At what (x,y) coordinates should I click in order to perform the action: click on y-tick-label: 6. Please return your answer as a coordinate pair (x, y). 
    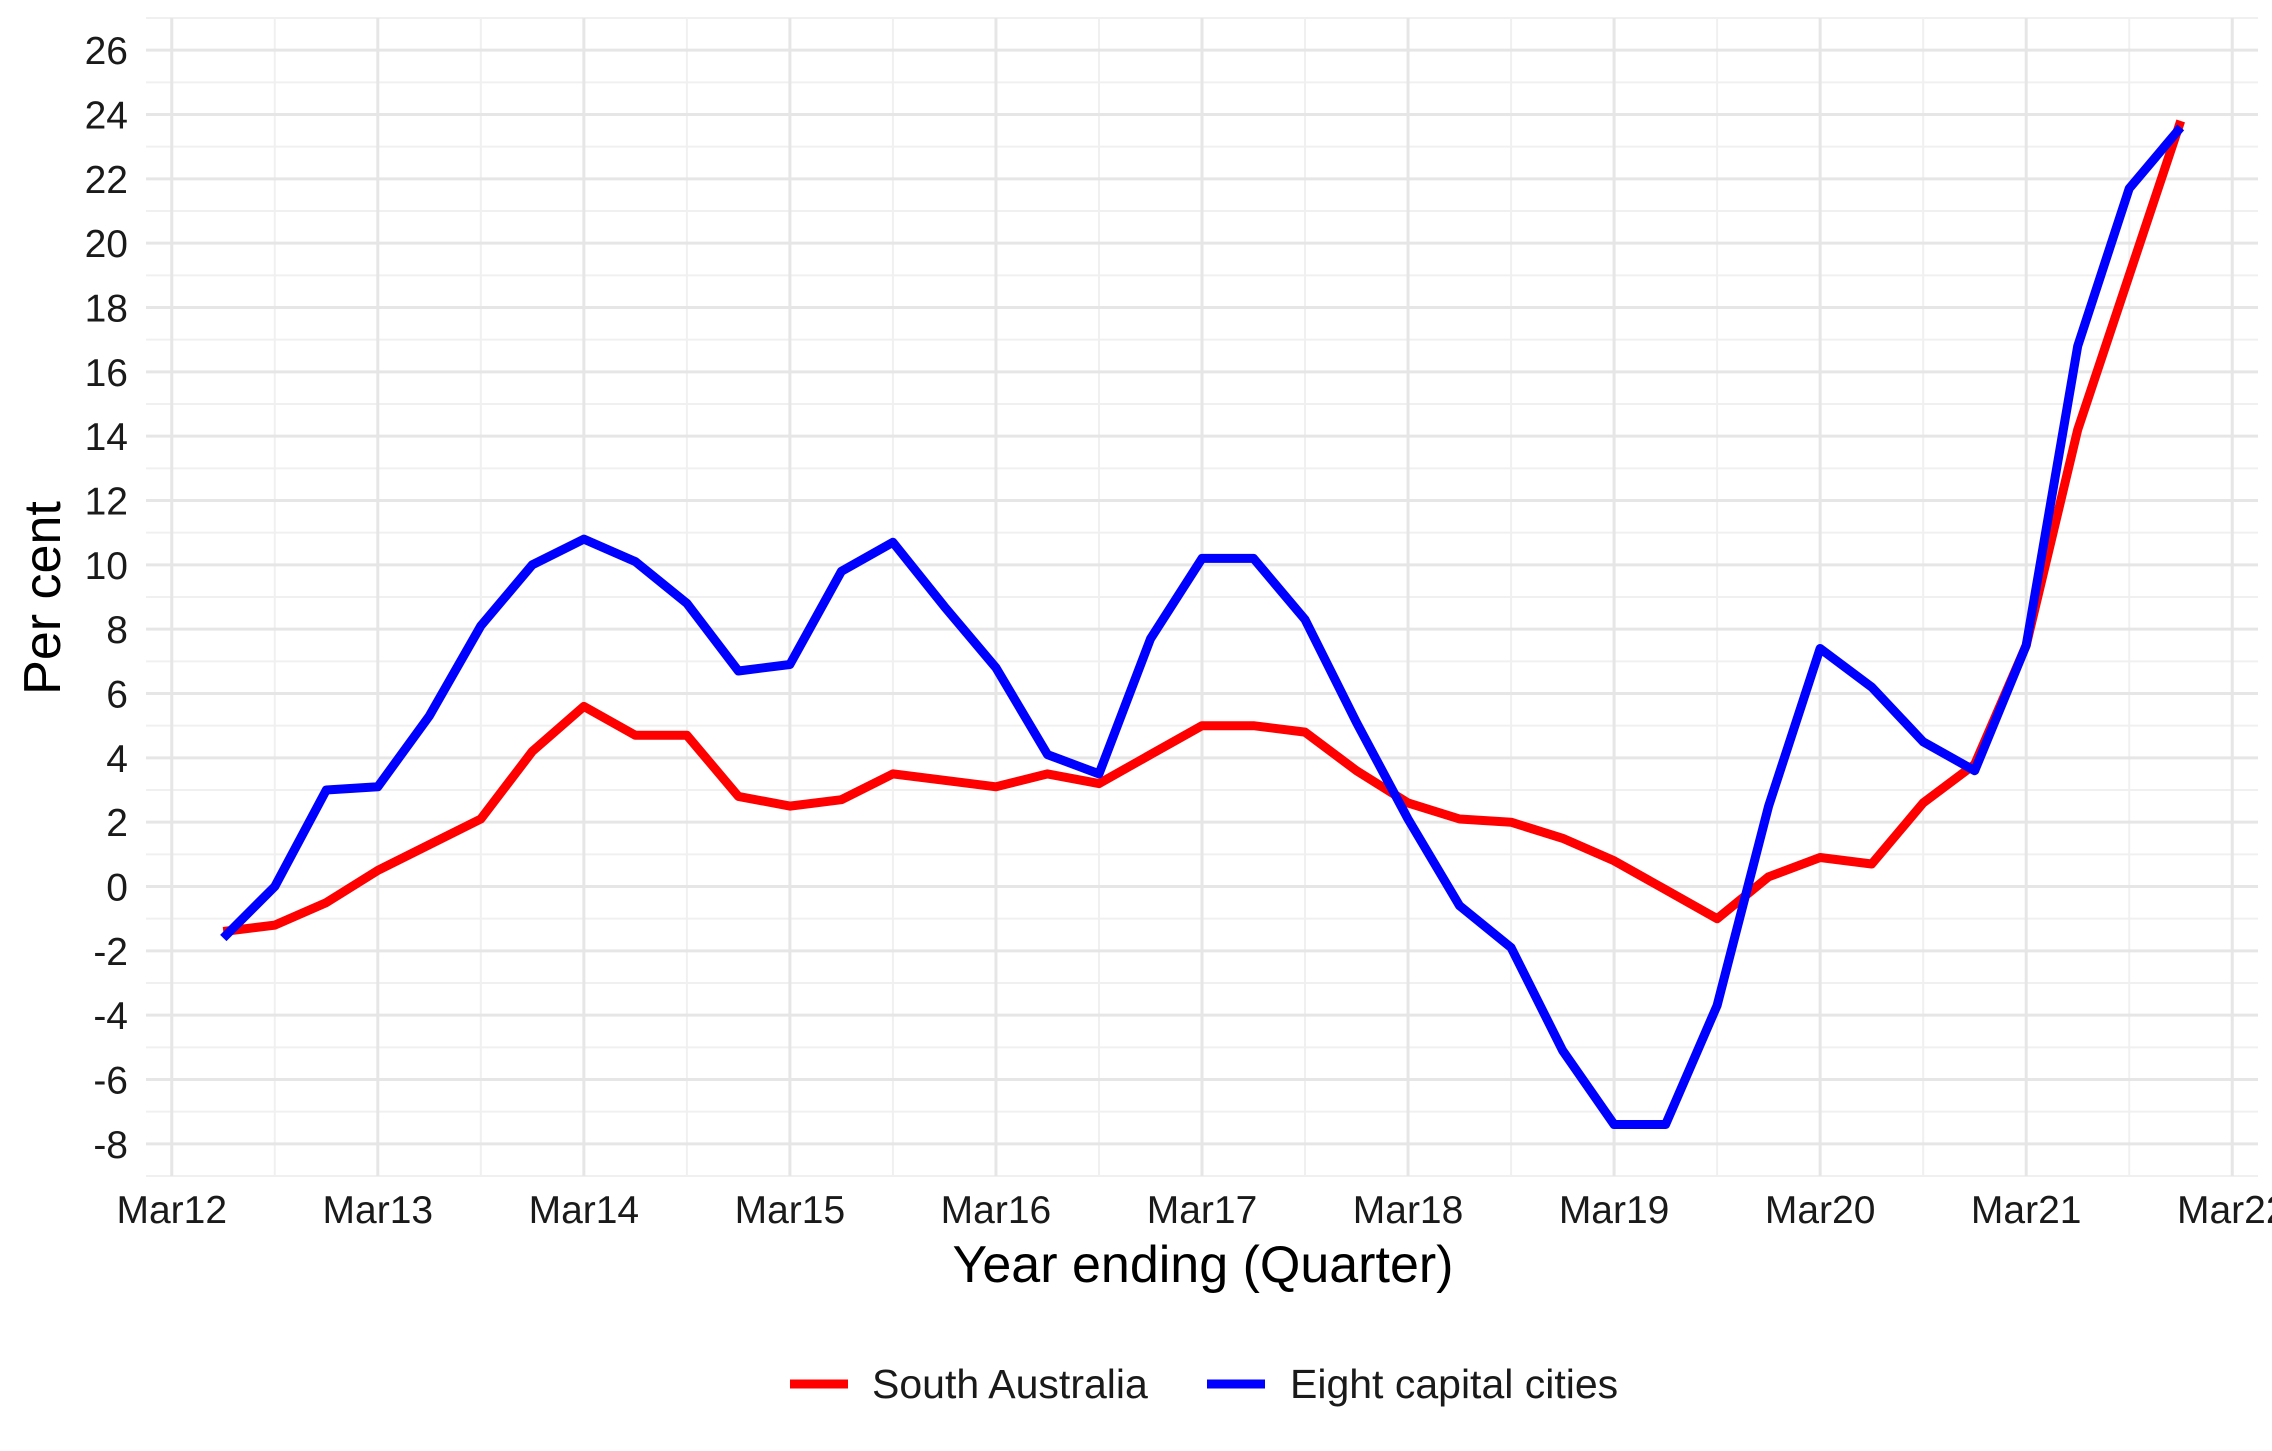
    Looking at the image, I should click on (117, 695).